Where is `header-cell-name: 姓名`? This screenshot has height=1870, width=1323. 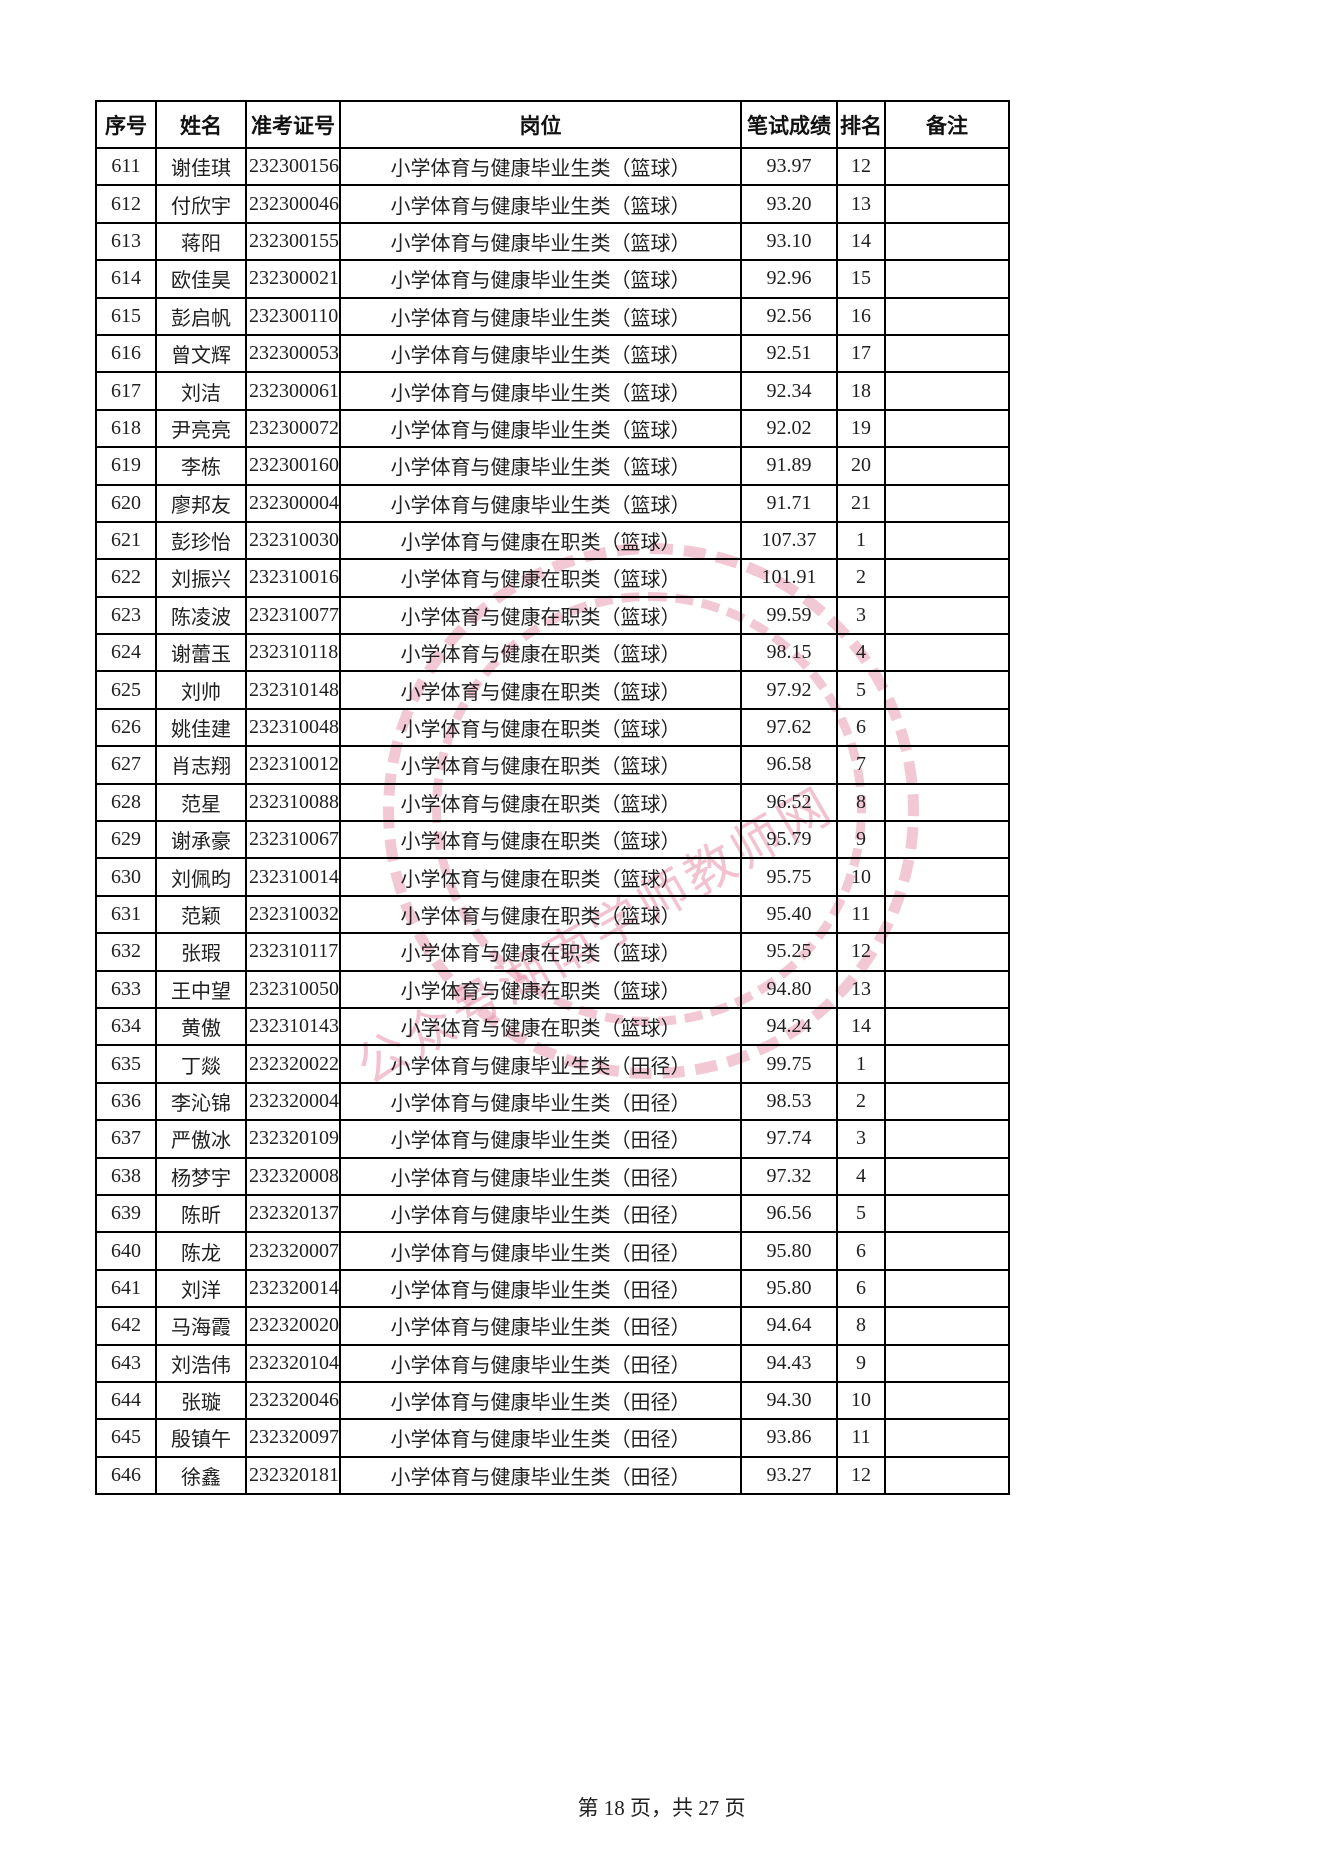 header-cell-name: 姓名 is located at coordinates (201, 124).